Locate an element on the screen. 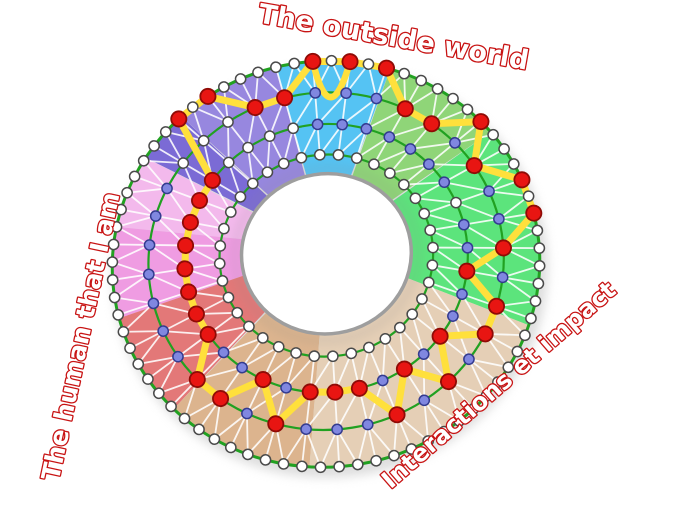 This screenshot has width=677, height=511. node-ring3-spoke23 is located at coordinates (223, 352).